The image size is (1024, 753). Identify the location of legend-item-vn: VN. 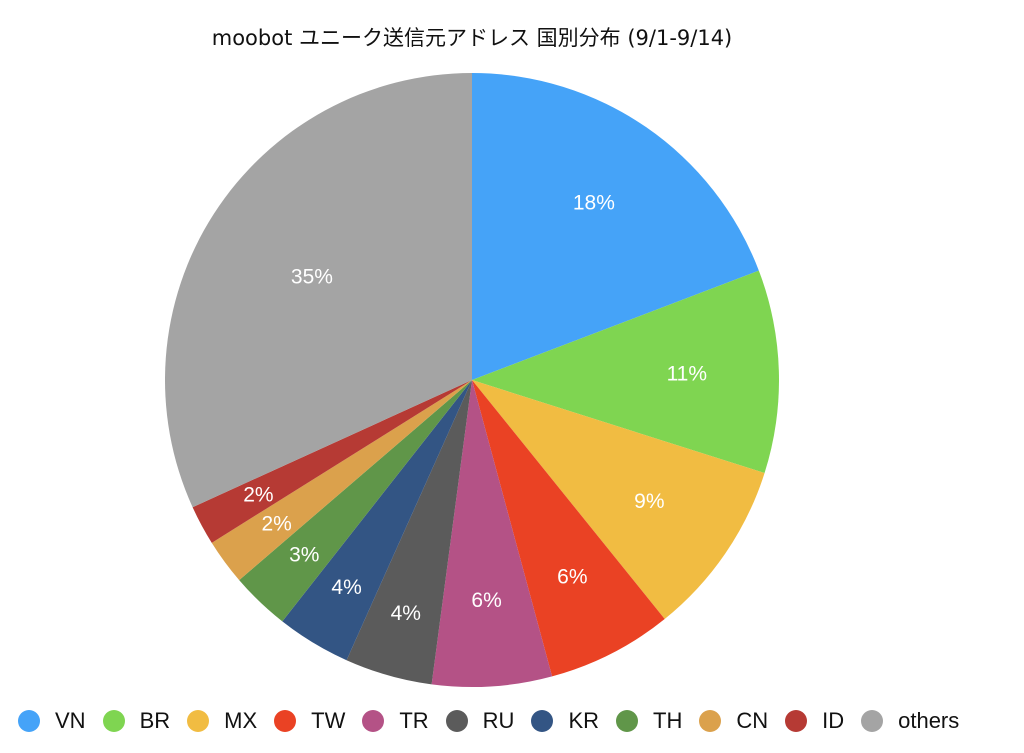
(52, 721).